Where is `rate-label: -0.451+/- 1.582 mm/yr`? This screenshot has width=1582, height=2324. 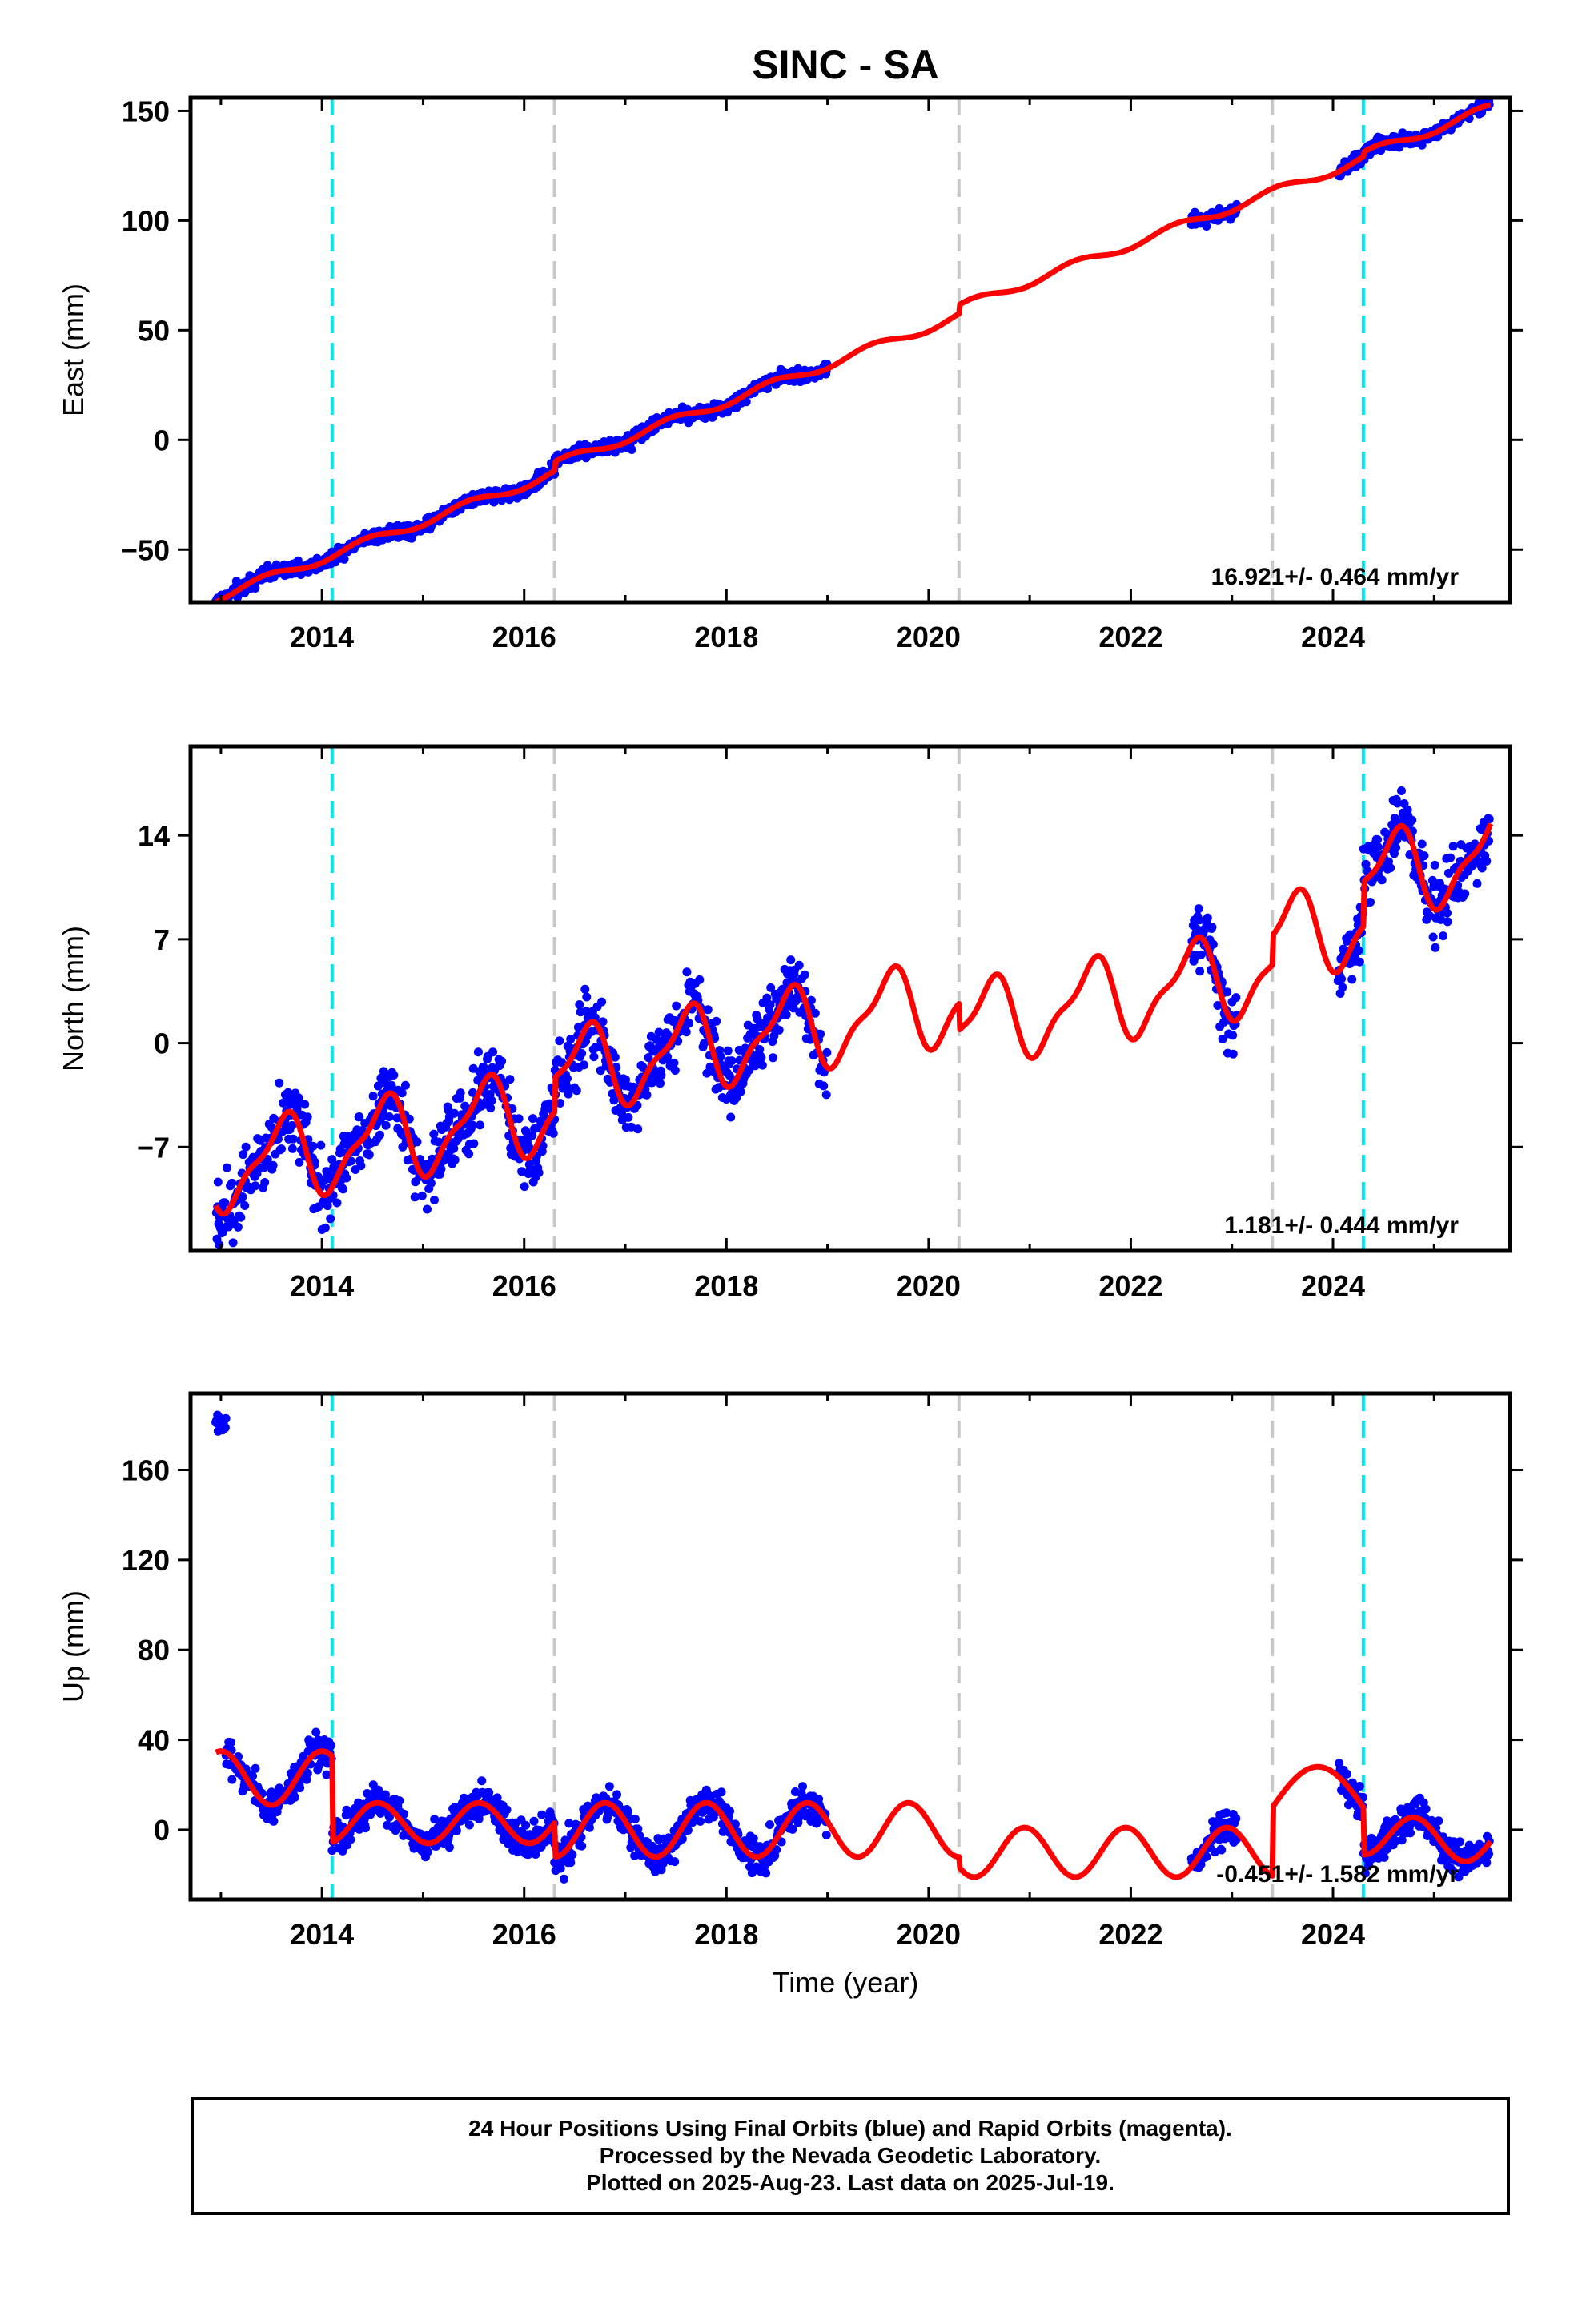 rate-label: -0.451+/- 1.582 mm/yr is located at coordinates (1337, 1875).